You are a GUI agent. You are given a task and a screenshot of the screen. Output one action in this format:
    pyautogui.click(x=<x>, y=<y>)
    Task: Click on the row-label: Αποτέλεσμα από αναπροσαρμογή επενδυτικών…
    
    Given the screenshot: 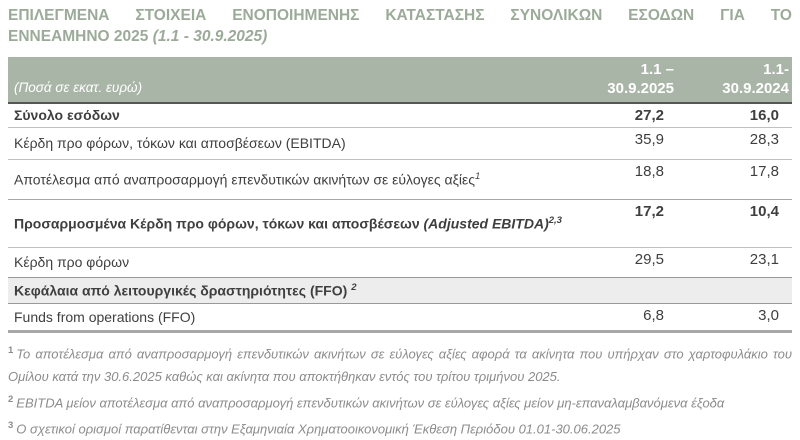 What is the action you would take?
    pyautogui.click(x=285, y=179)
    